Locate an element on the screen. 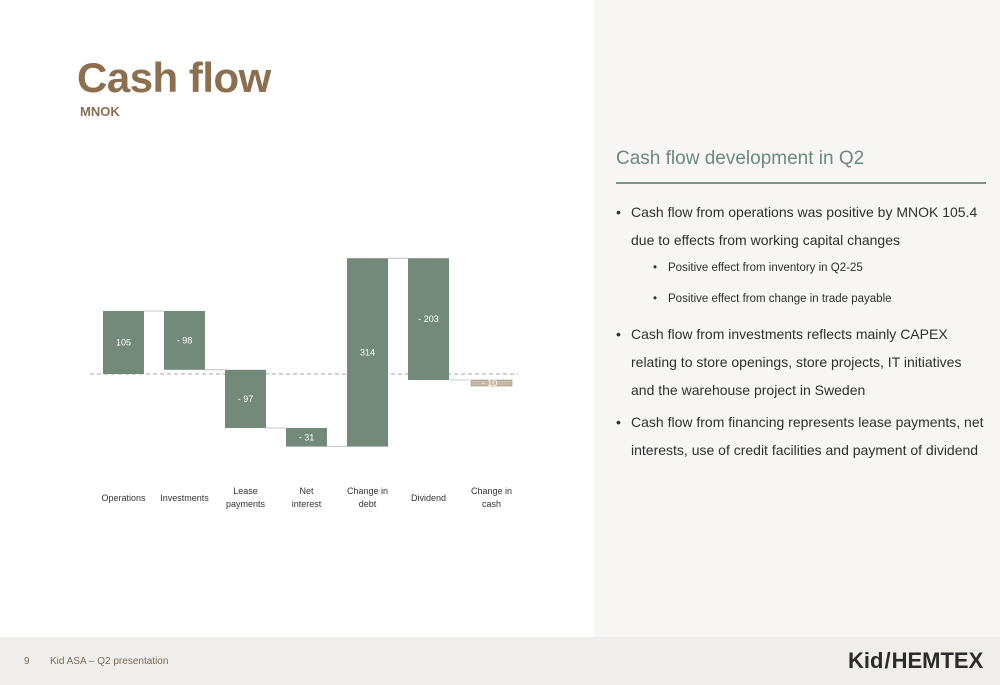 This screenshot has width=1000, height=685. footer-bar is located at coordinates (500, 661).